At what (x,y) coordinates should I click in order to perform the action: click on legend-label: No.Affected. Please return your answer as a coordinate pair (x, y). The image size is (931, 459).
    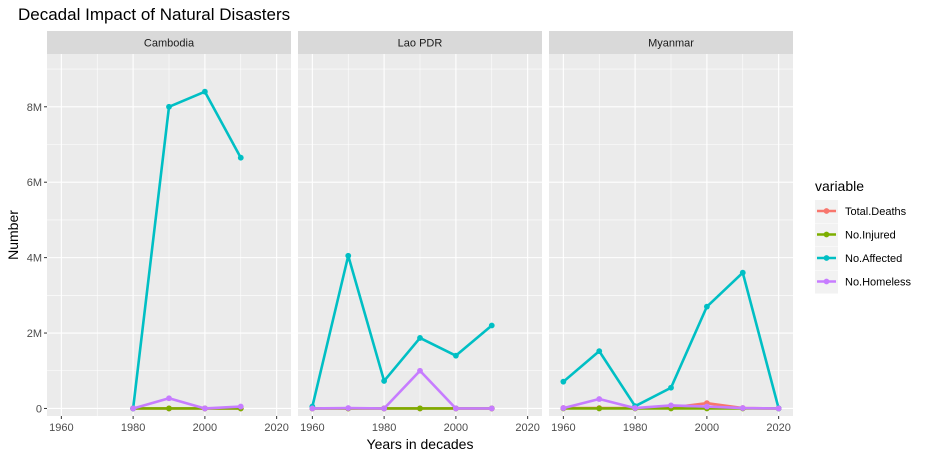
    Looking at the image, I should click on (873, 259).